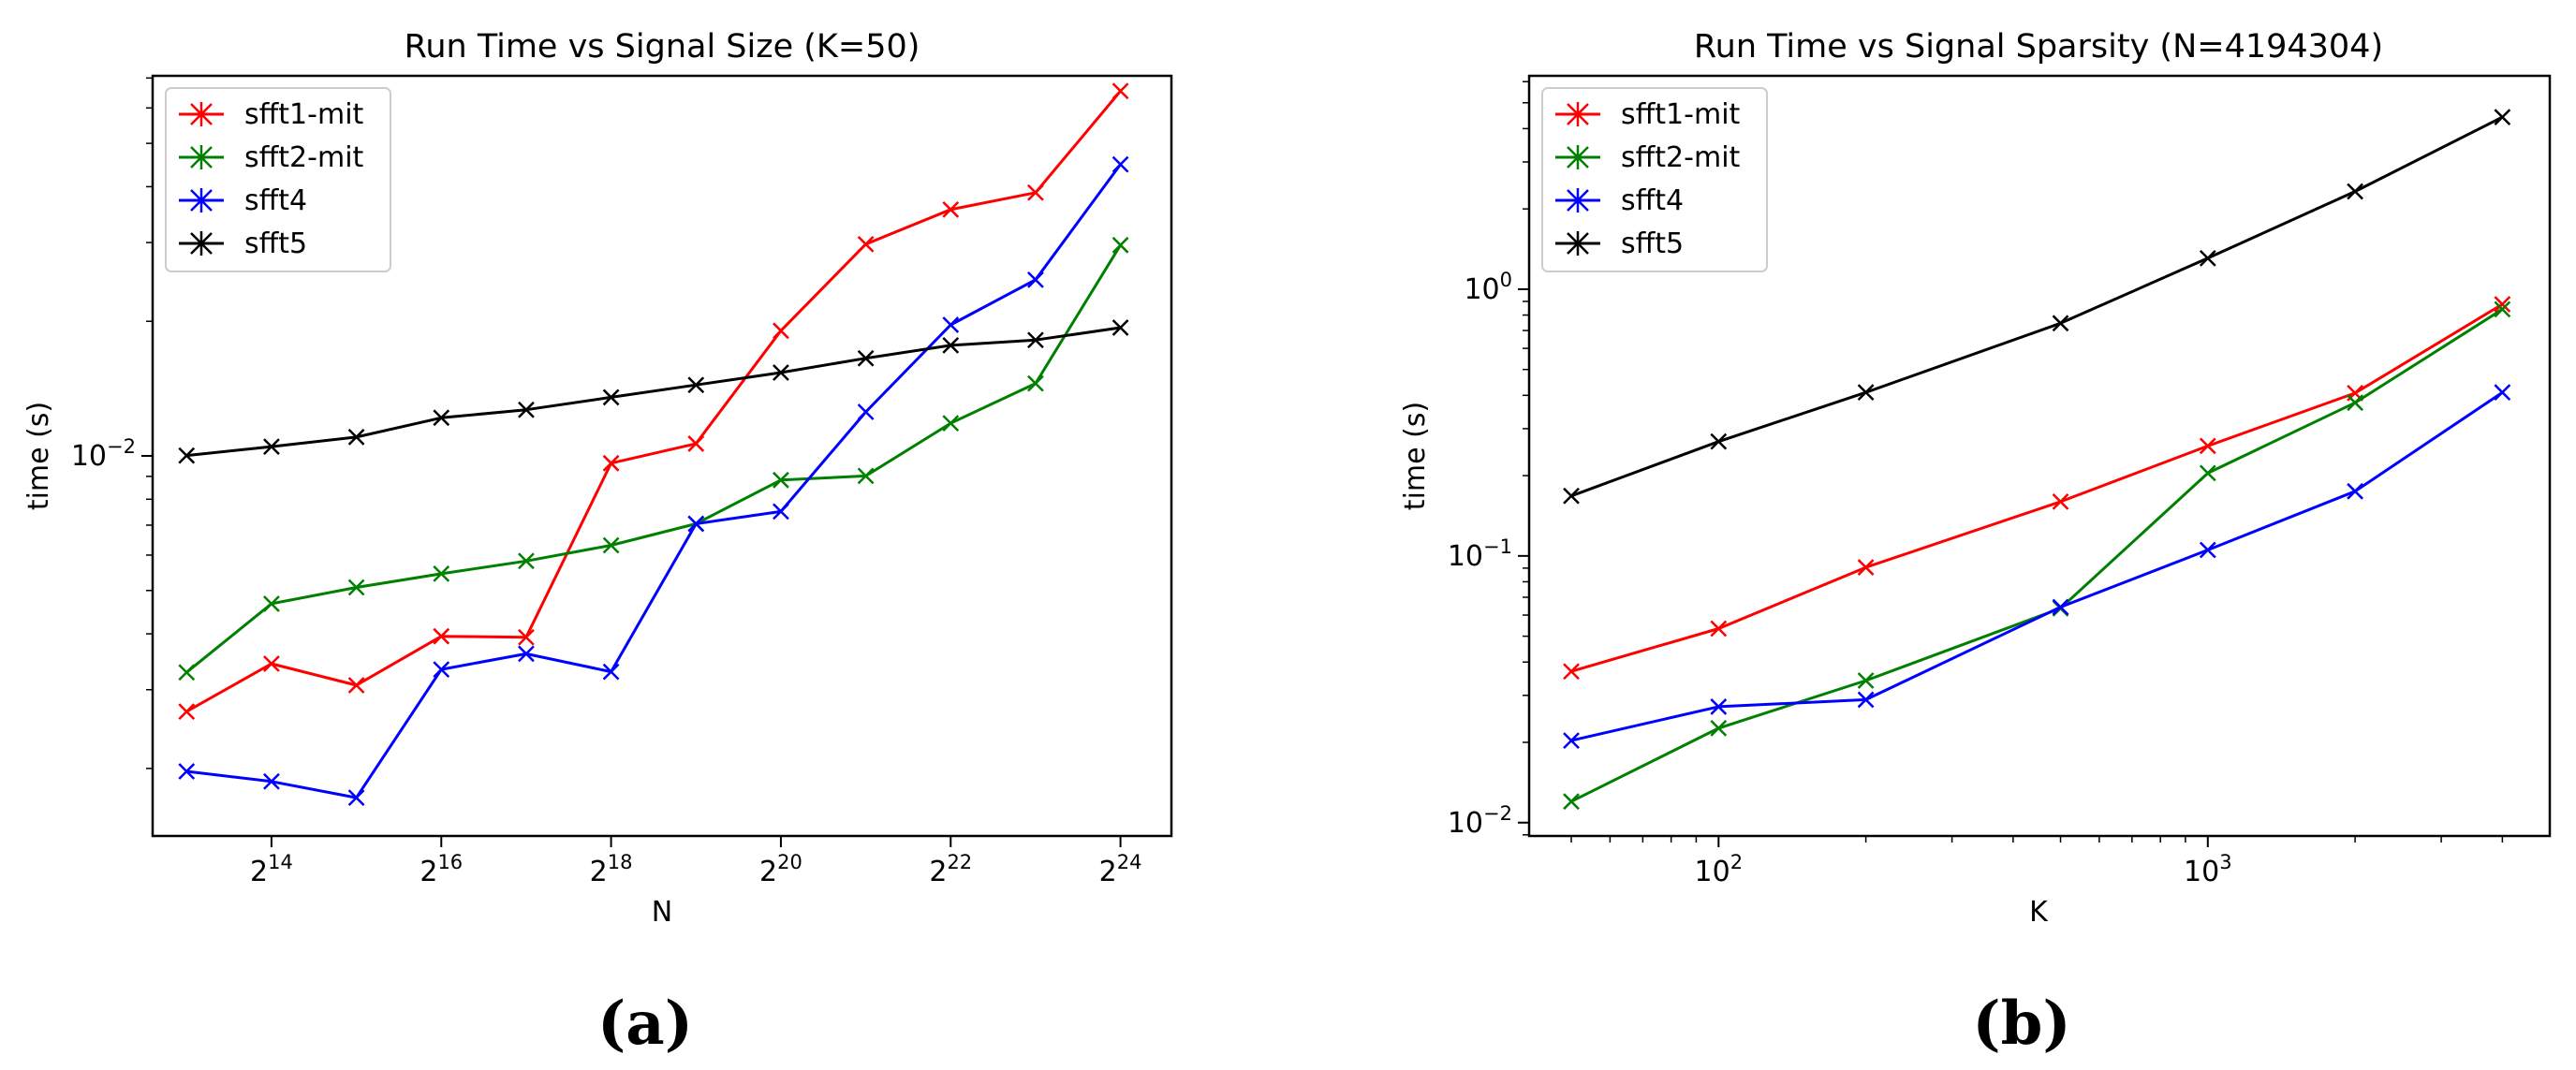  I want to click on x-tick-label: 10³, so click(2208, 869).